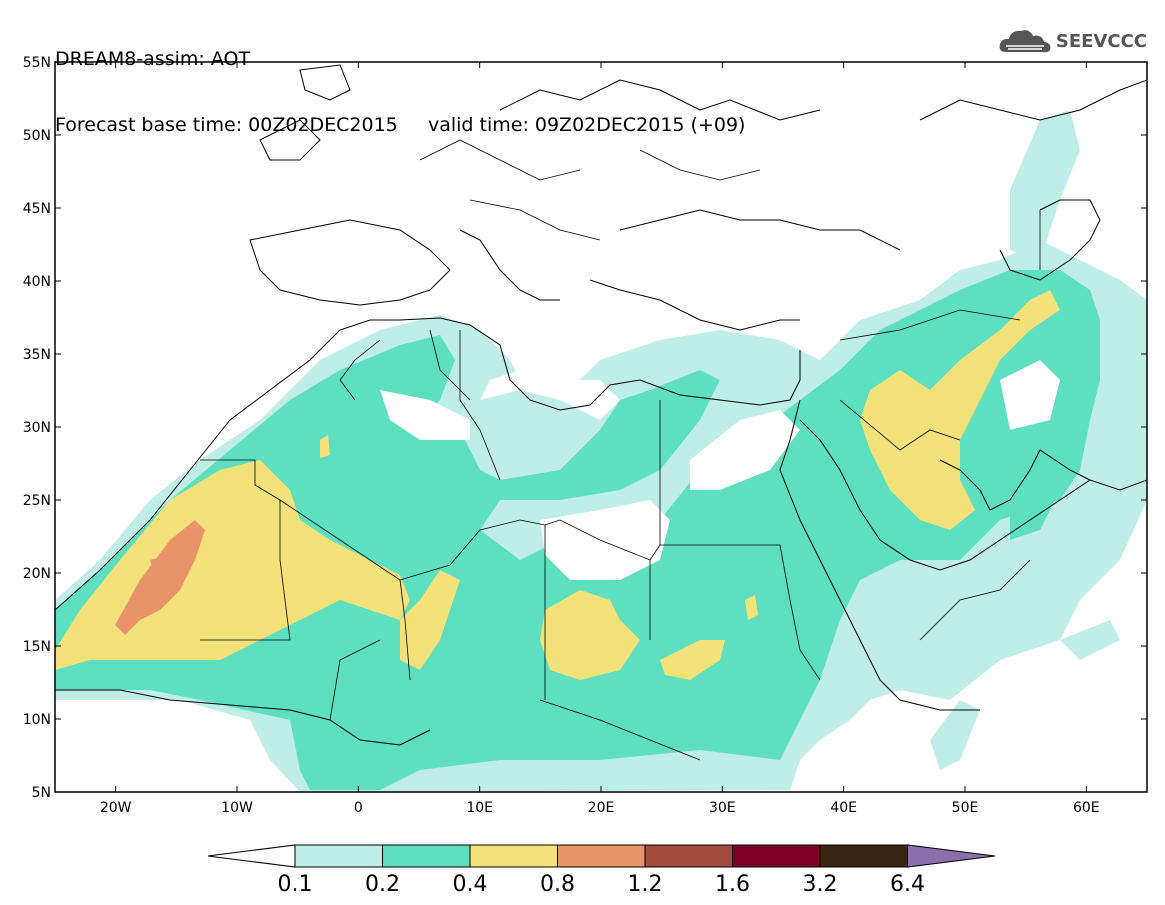 Image resolution: width=1165 pixels, height=905 pixels. Describe the element at coordinates (843, 808) in the screenshot. I see `lon-tick-label: 40E` at that location.